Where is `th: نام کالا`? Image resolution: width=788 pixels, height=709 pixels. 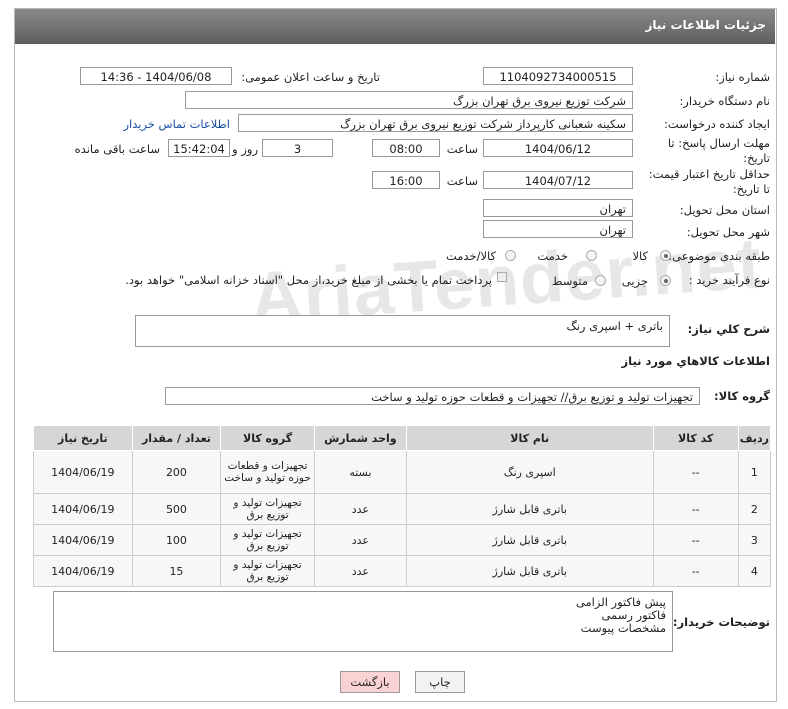
th: نام کالا is located at coordinates (529, 438).